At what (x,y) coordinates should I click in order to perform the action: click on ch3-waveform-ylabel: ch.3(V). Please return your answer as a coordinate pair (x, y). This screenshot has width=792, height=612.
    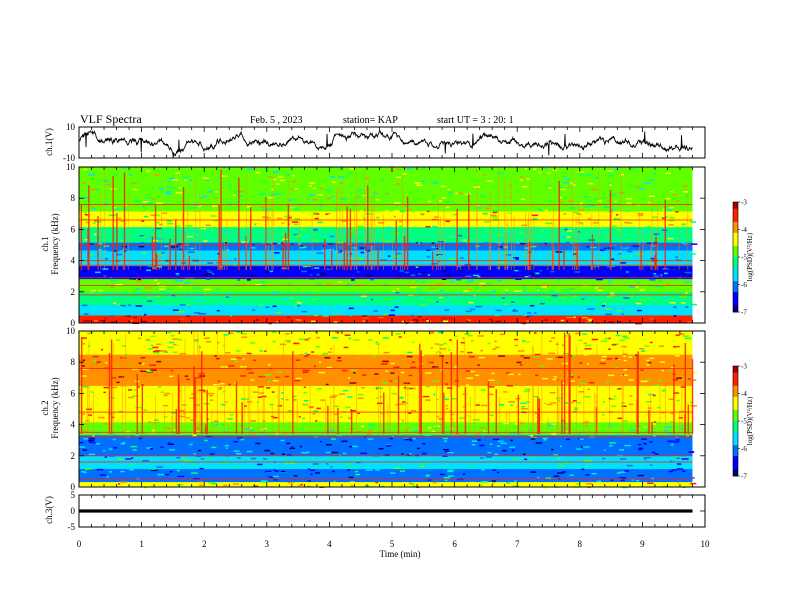
    Looking at the image, I should click on (49, 510).